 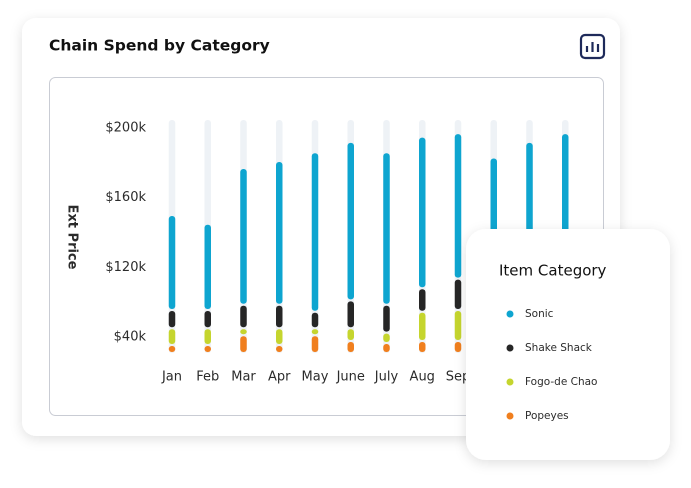 I want to click on x-tick-label: June, so click(x=350, y=377).